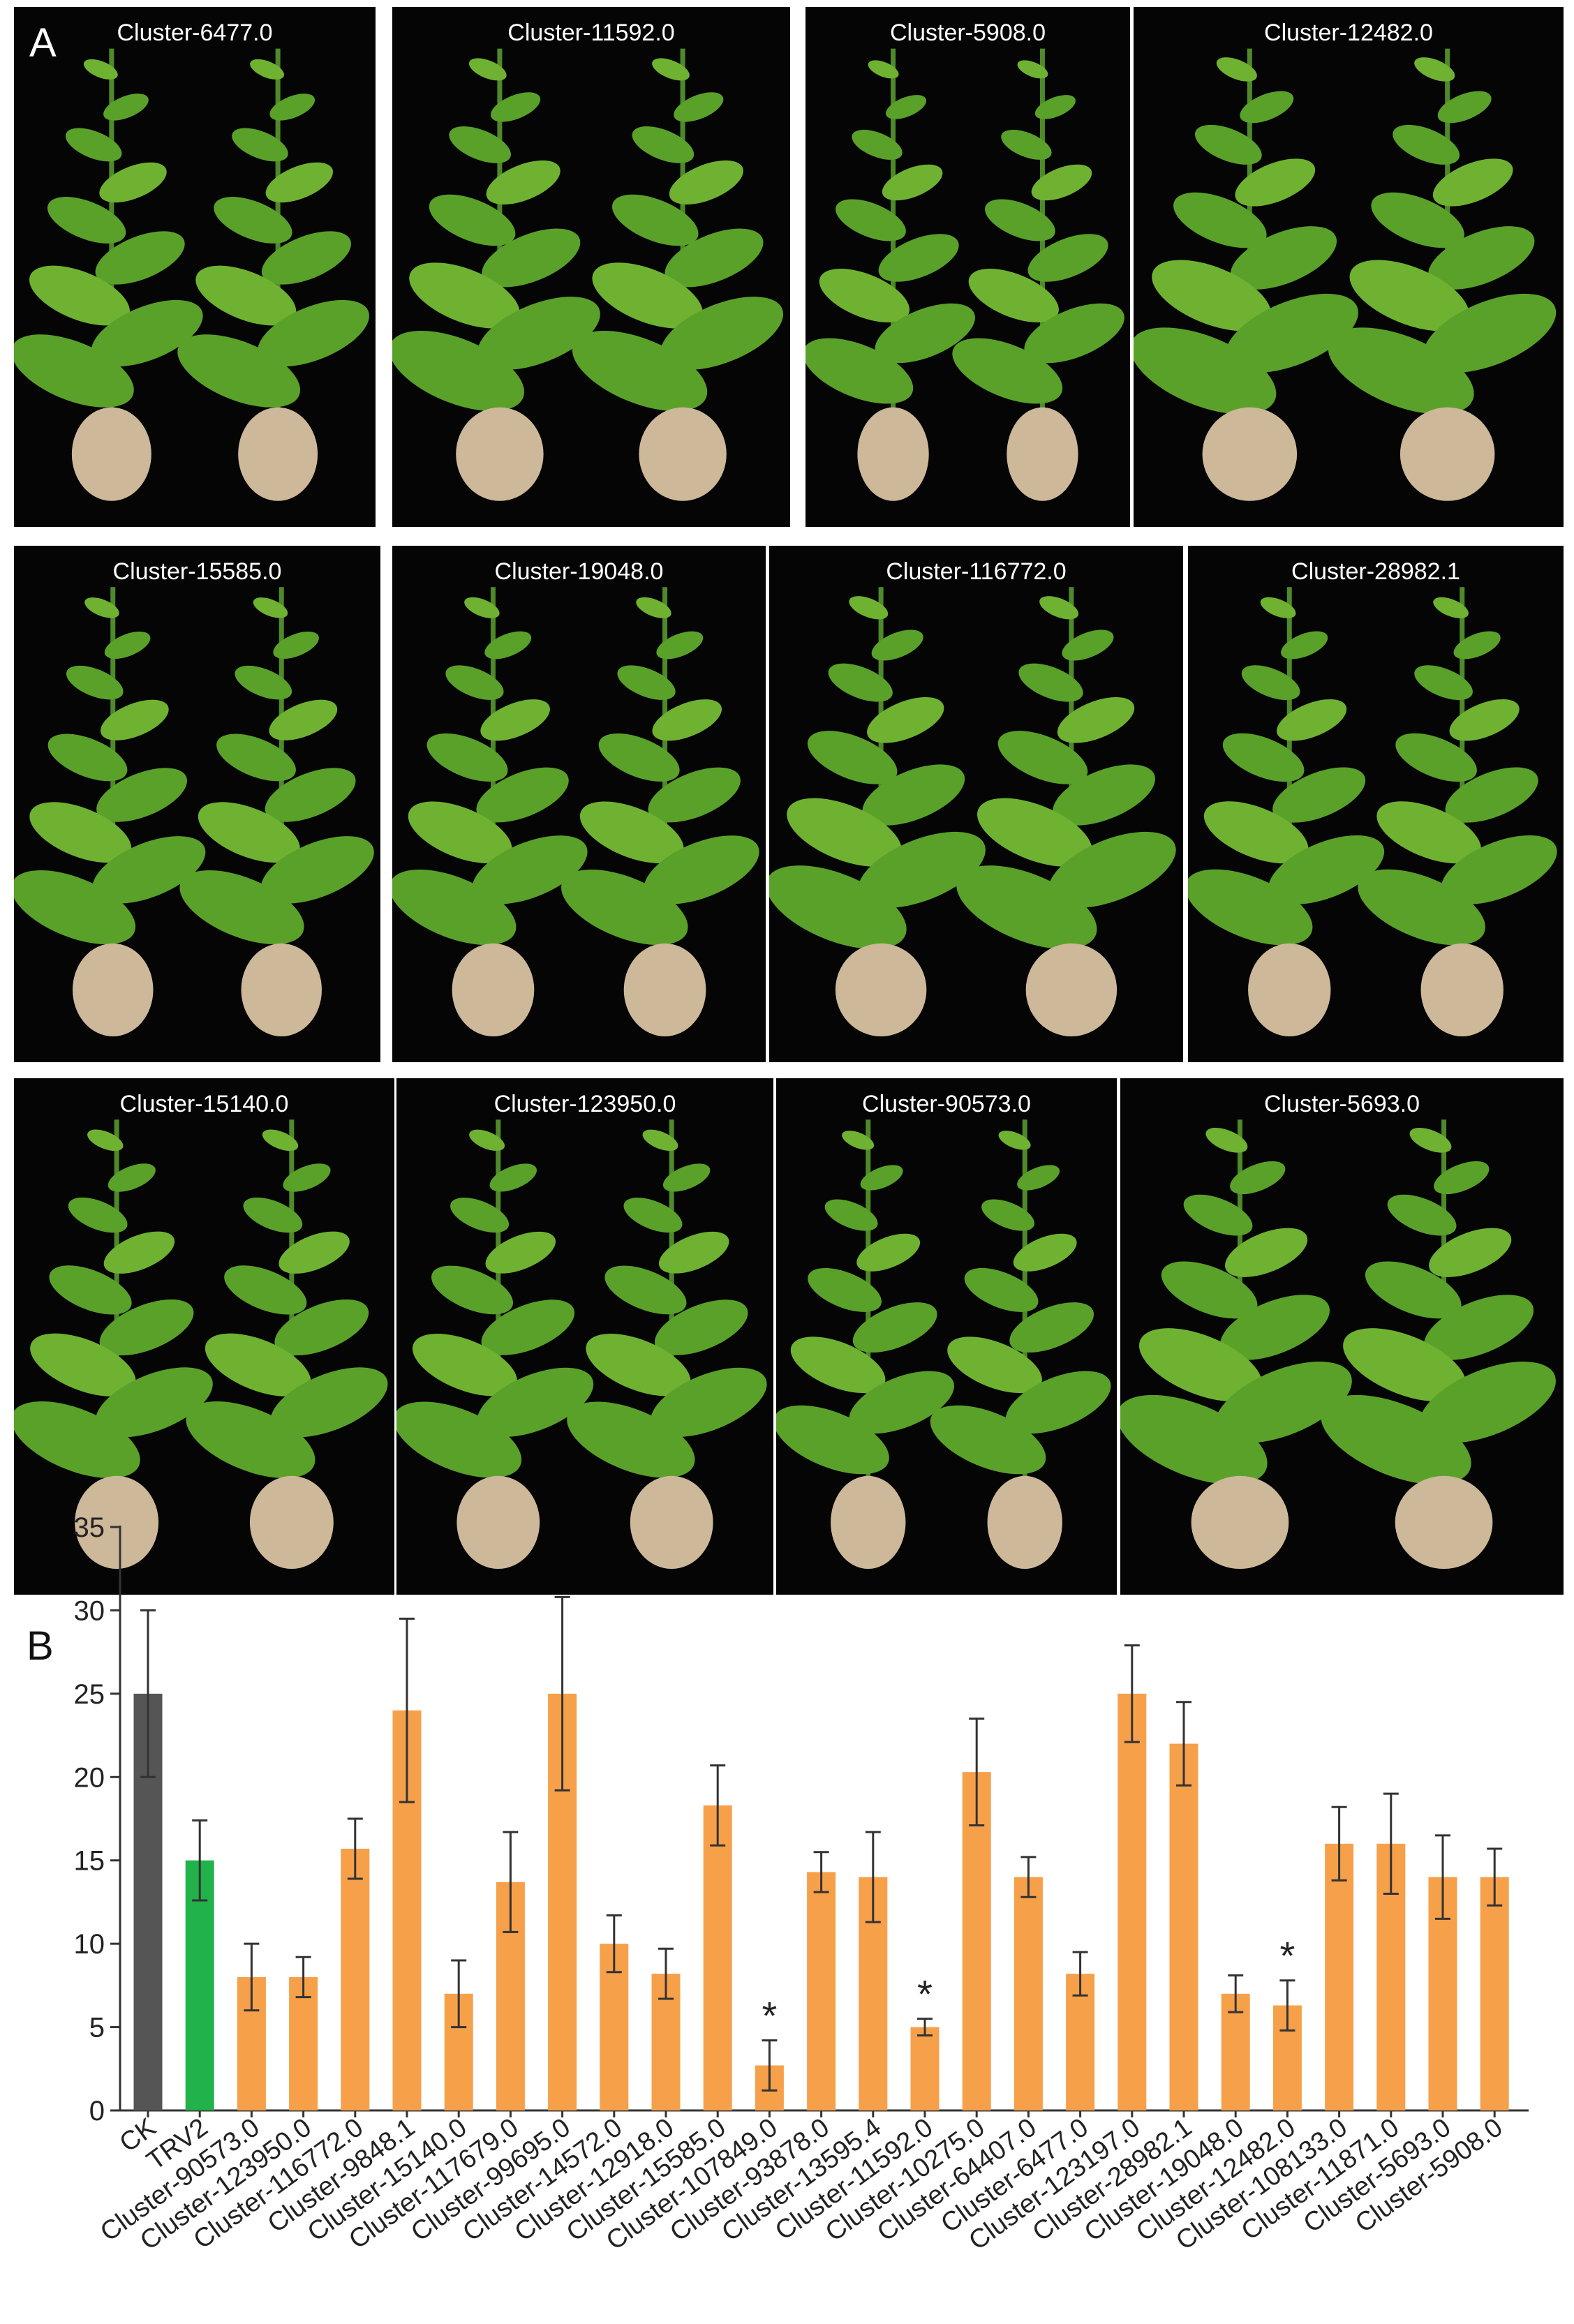  What do you see at coordinates (1375, 571) in the screenshot?
I see `photo-title: Cluster-28982.1` at bounding box center [1375, 571].